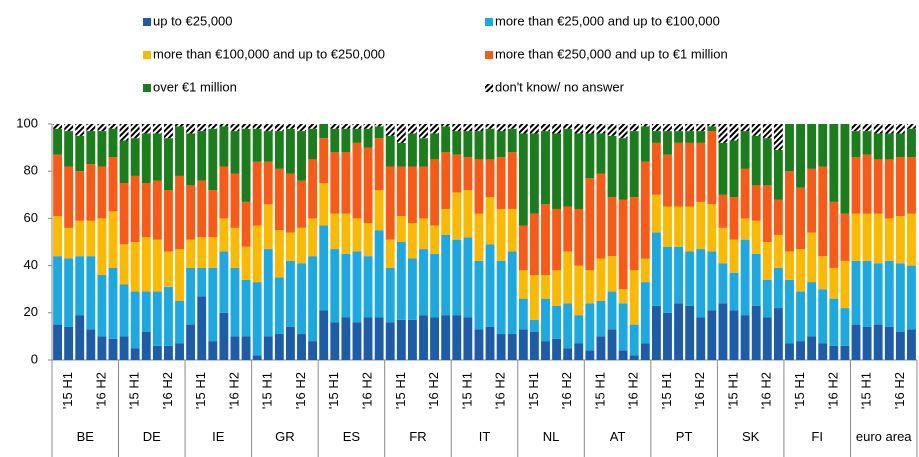 Image resolution: width=919 pixels, height=457 pixels. What do you see at coordinates (195, 86) in the screenshot?
I see `legend-label: over €1 million` at bounding box center [195, 86].